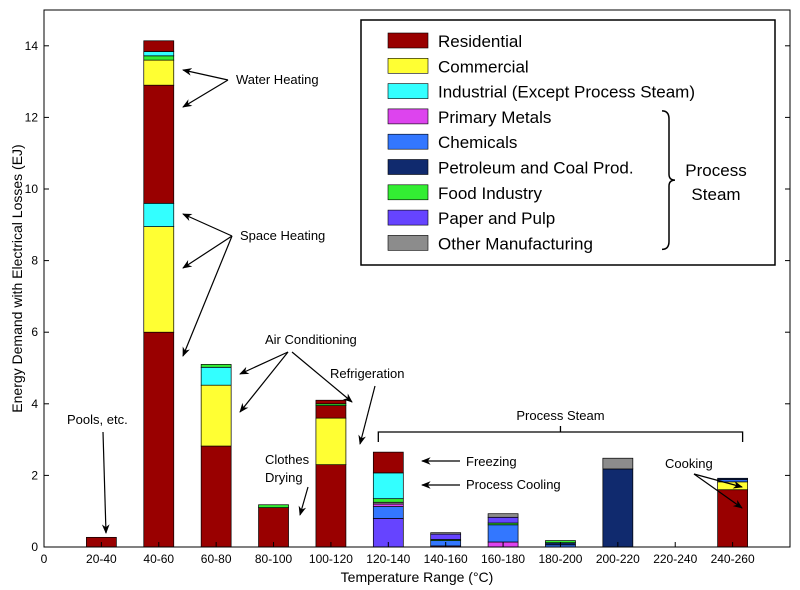 Image resolution: width=800 pixels, height=590 pixels. What do you see at coordinates (367, 415) in the screenshot?
I see `arrow-refrigeration` at bounding box center [367, 415].